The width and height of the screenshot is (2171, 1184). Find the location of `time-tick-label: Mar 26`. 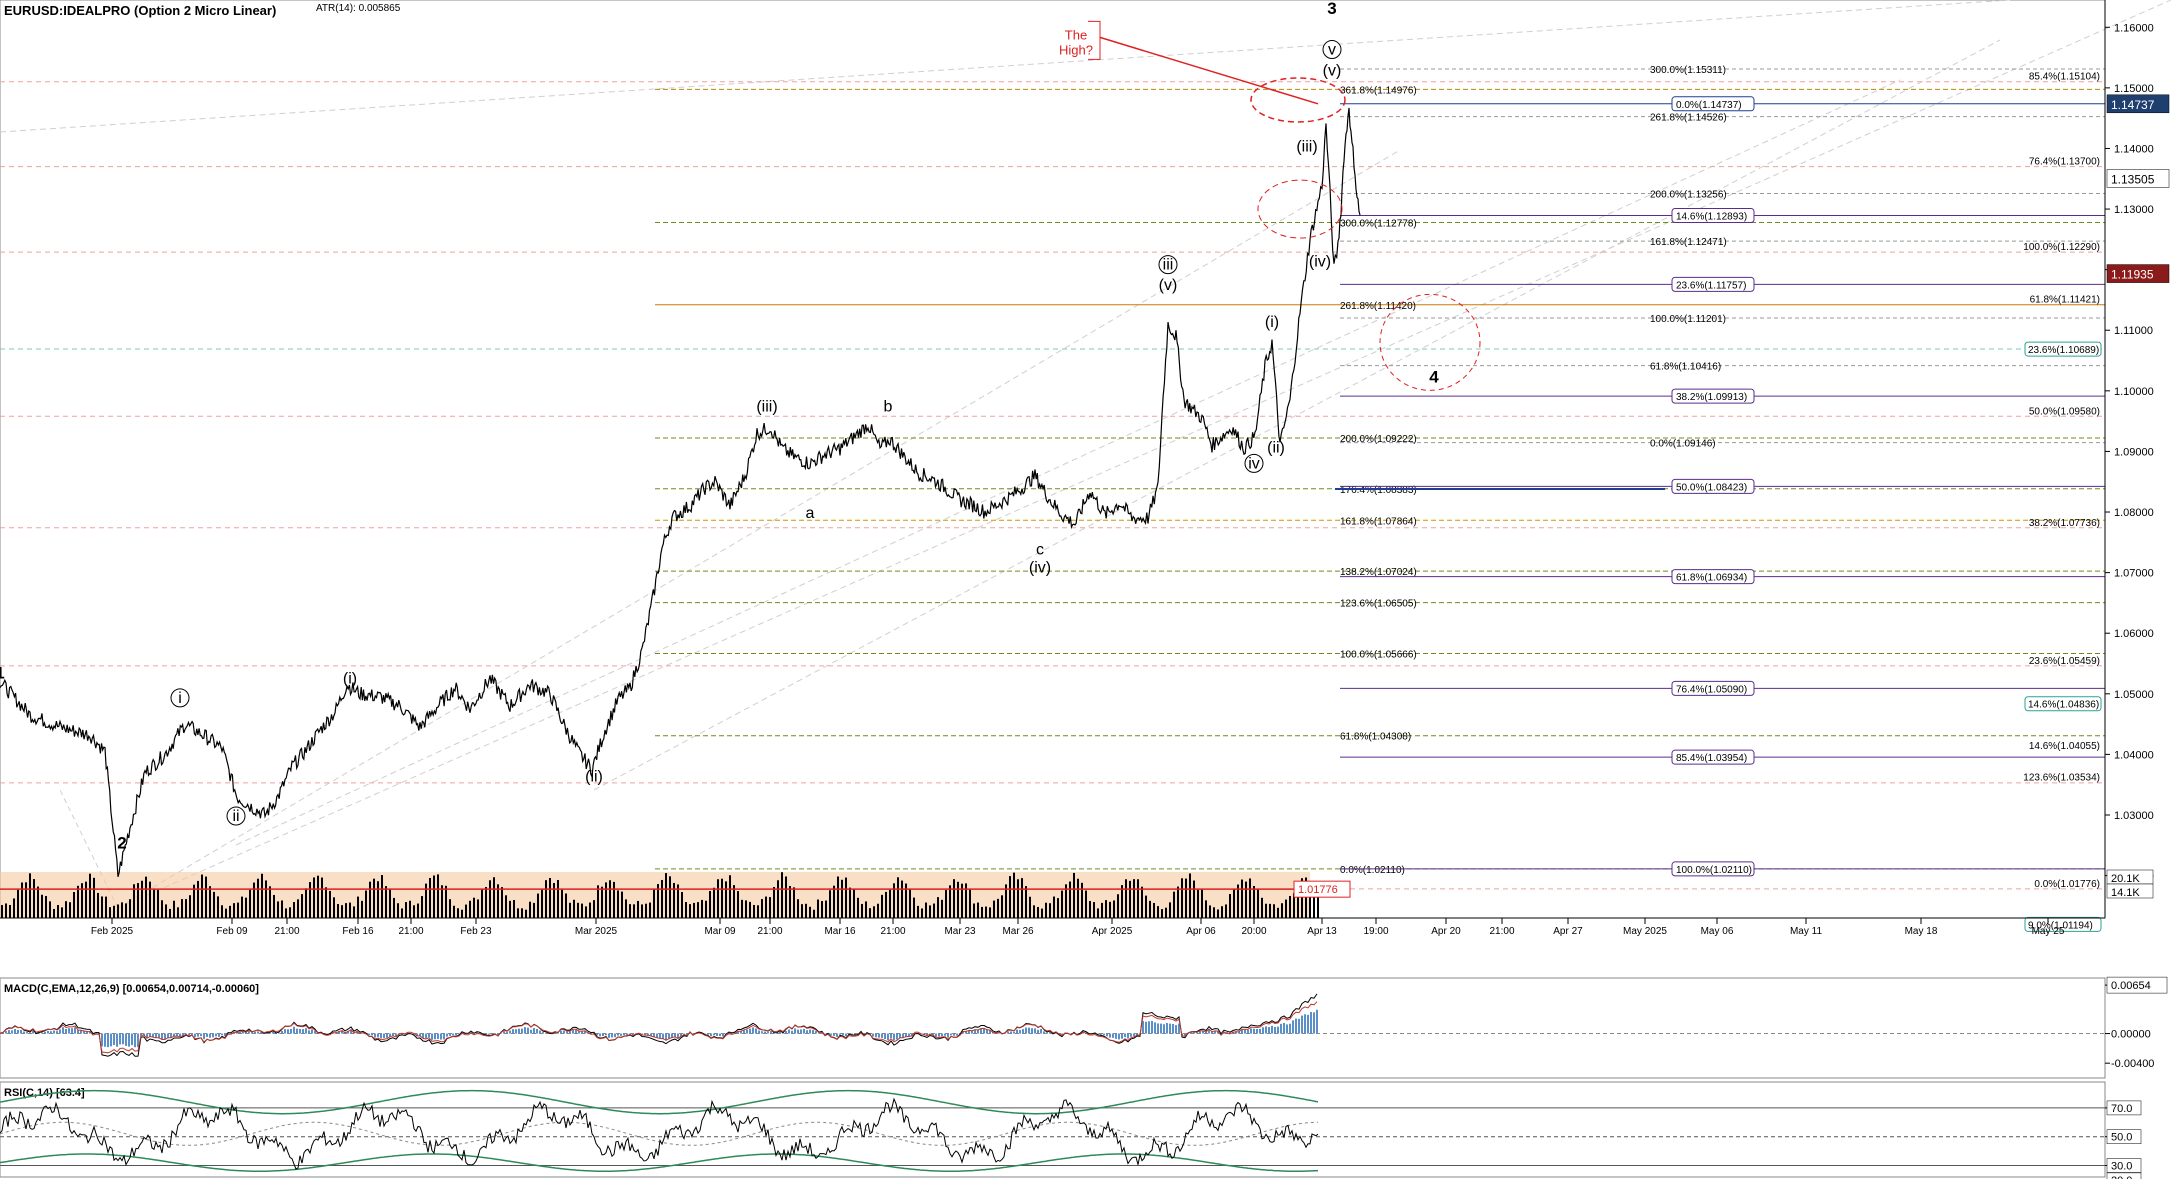

time-tick-label: Mar 26 is located at coordinates (1018, 931).